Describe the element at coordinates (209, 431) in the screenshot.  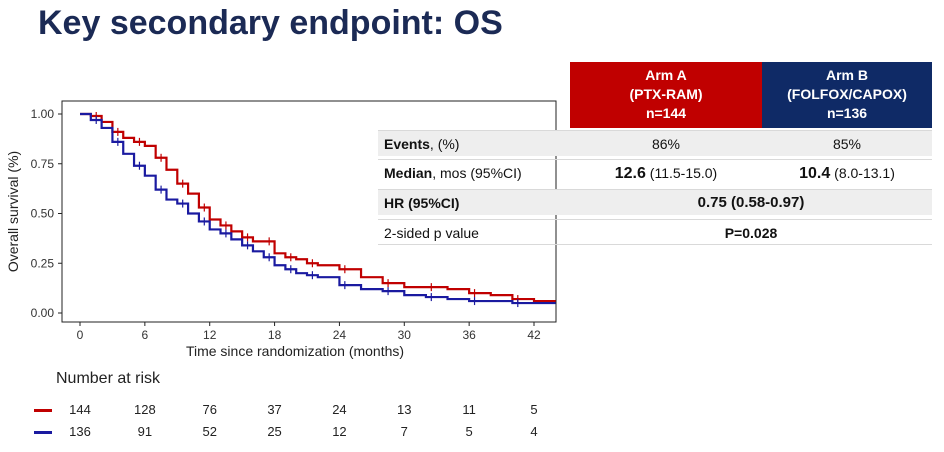
I see `risk-count: 52` at that location.